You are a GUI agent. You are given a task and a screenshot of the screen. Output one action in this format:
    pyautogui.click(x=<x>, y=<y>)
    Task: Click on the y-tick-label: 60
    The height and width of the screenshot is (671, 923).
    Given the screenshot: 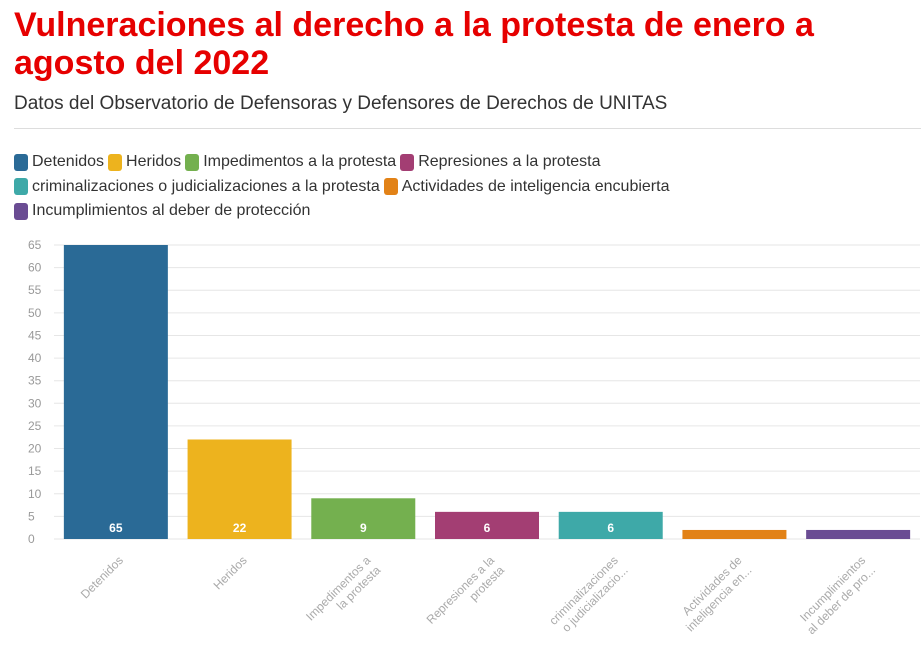 What is the action you would take?
    pyautogui.click(x=35, y=268)
    